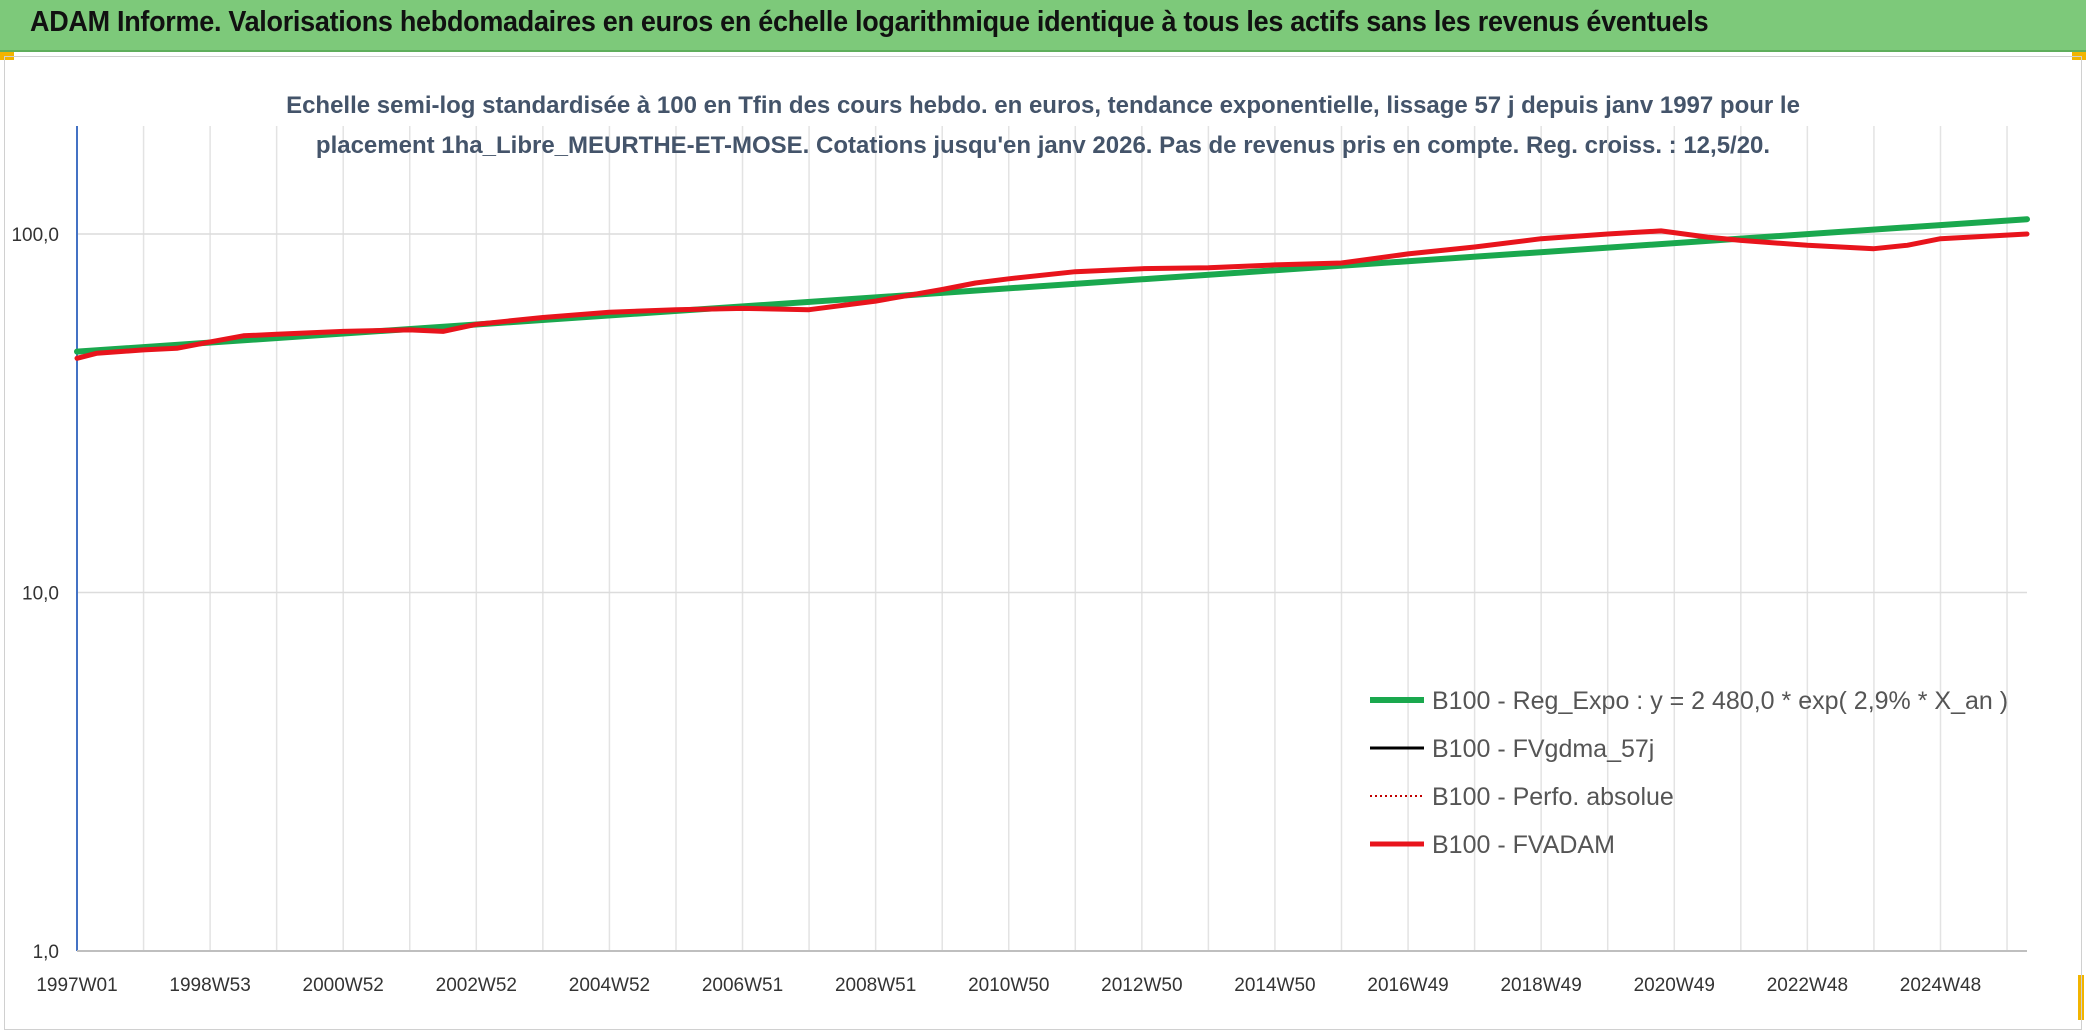 The image size is (2086, 1033). Describe the element at coordinates (1807, 985) in the screenshot. I see `x-tick-label: 2022W48` at that location.